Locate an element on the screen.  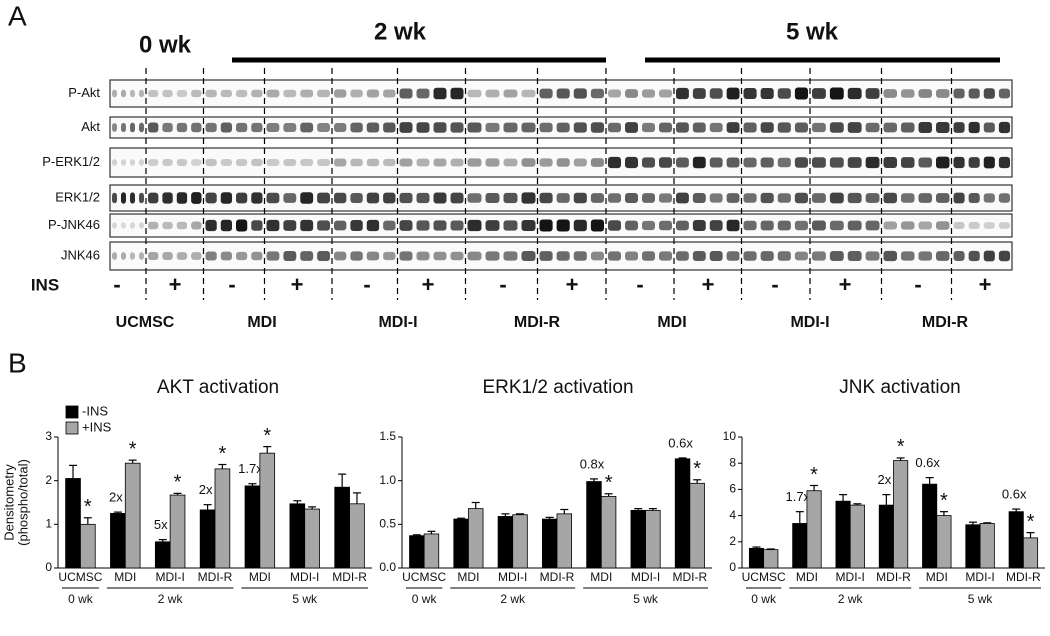
y-tick-label: 0.0 is located at coordinates (387, 567).